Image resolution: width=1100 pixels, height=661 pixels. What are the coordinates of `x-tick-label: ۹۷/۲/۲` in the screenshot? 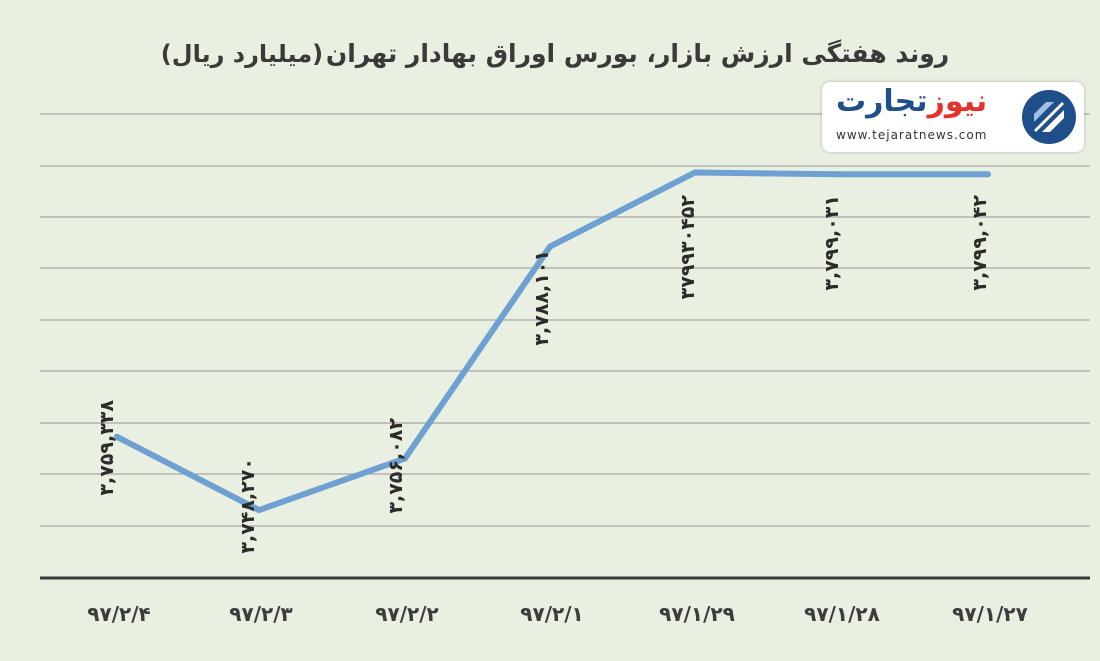 It's located at (406, 614).